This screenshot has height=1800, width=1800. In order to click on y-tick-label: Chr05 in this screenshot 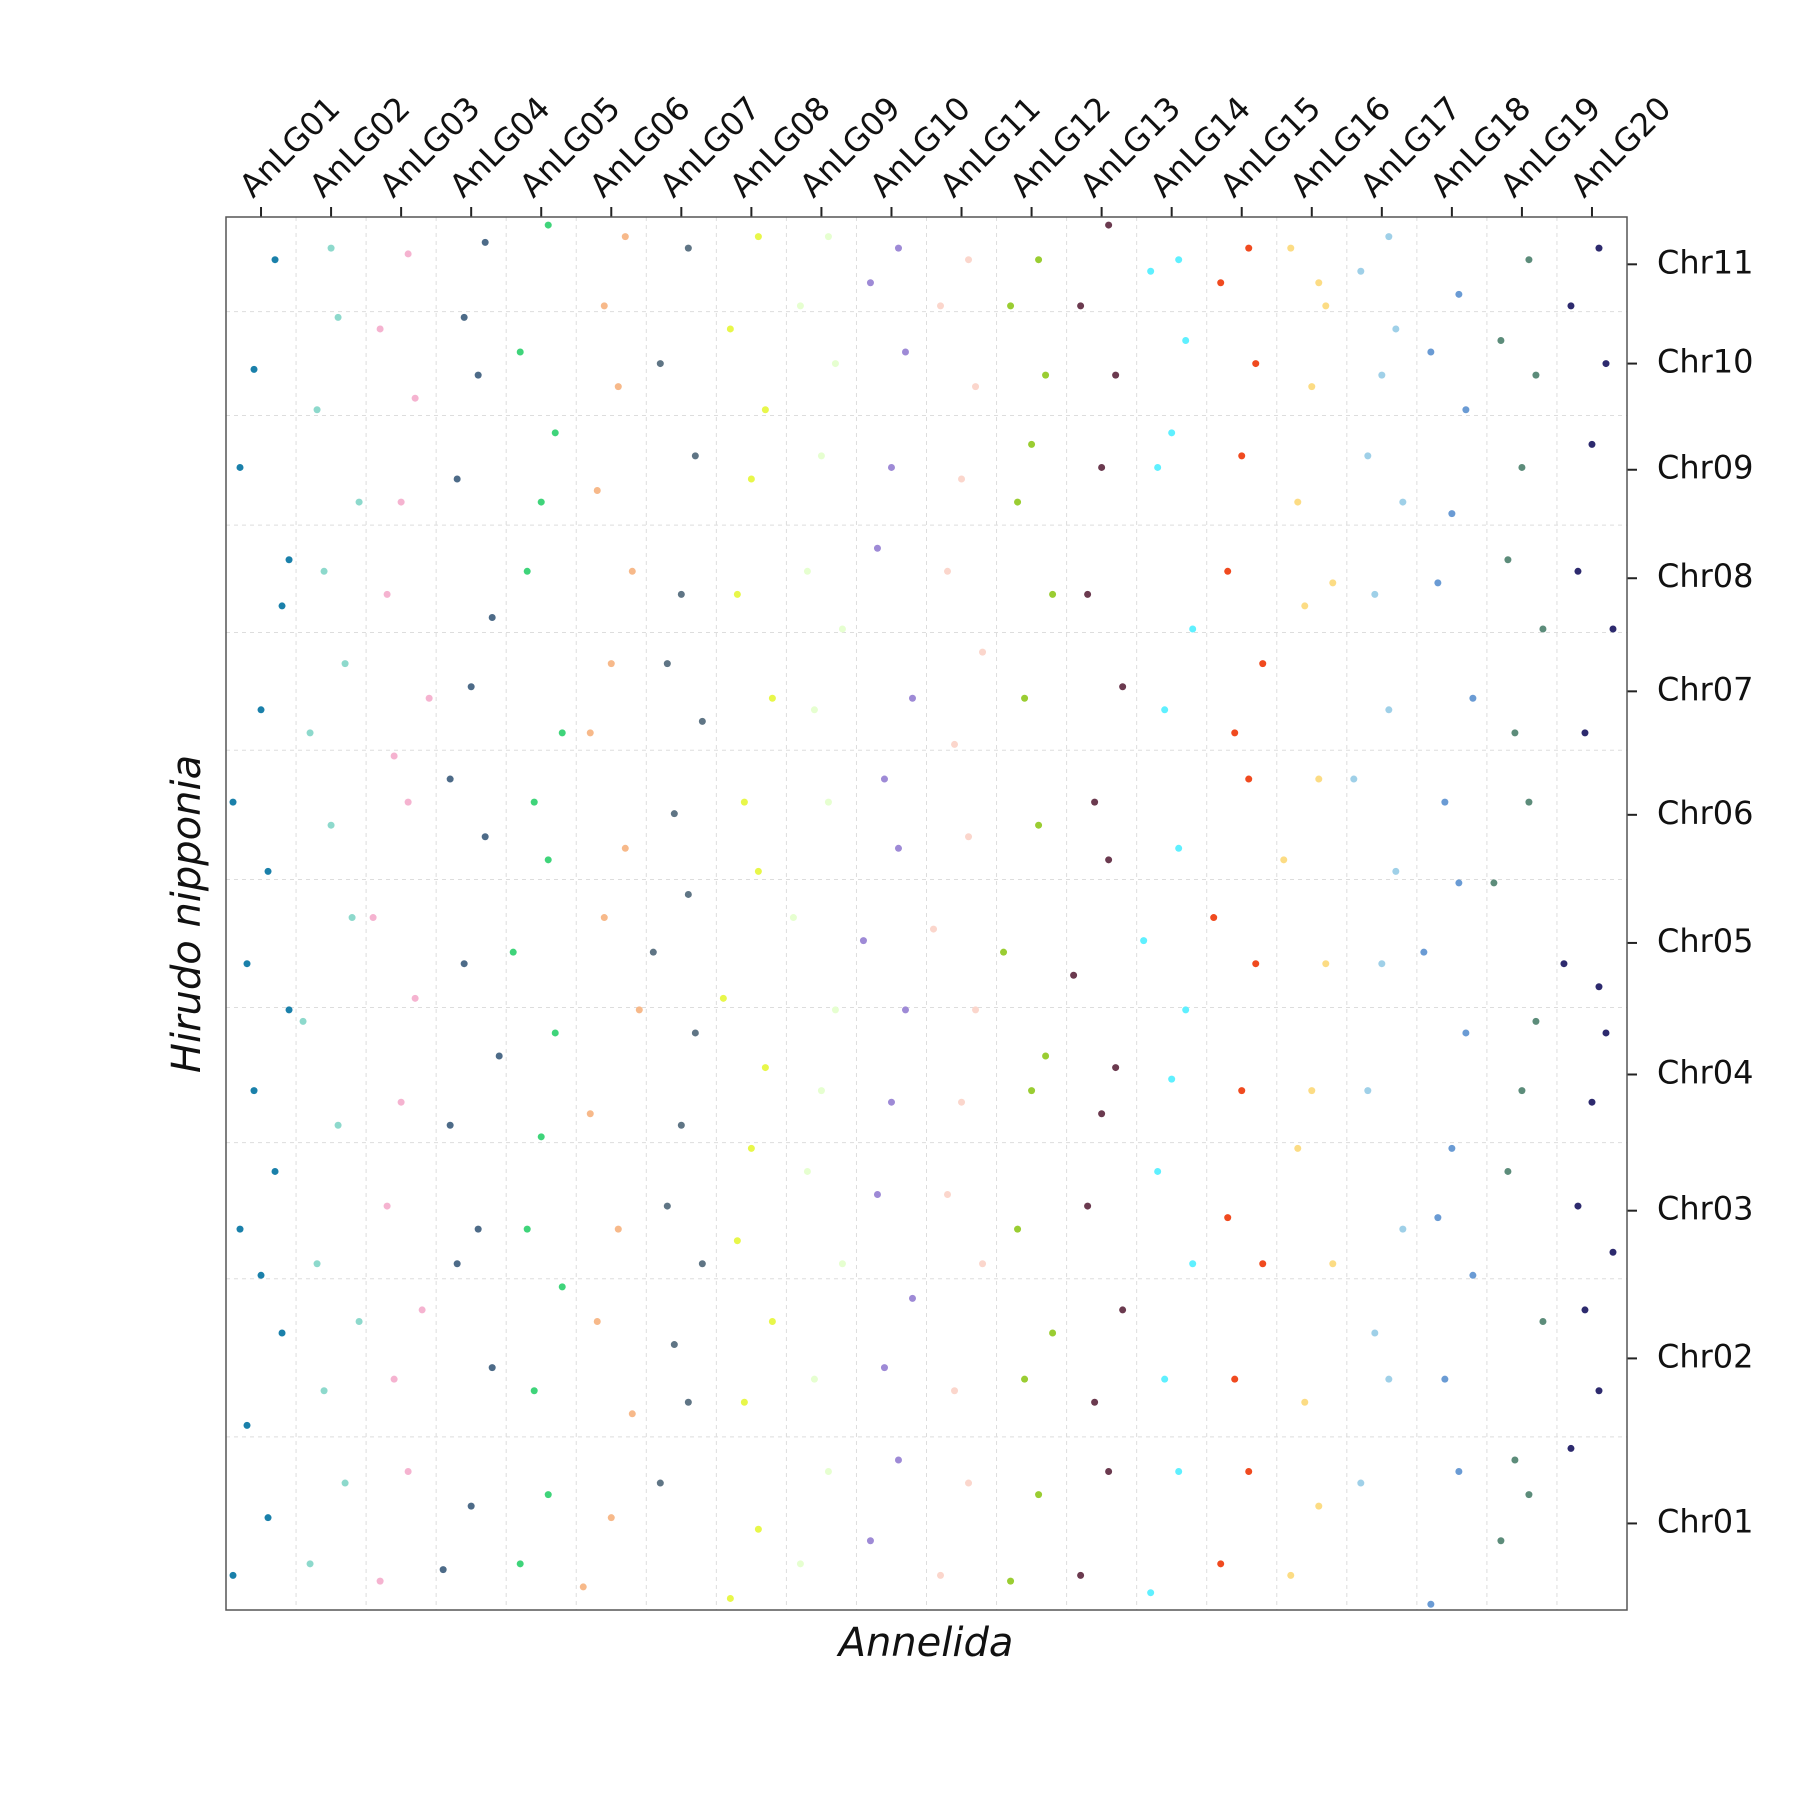, I will do `click(1705, 941)`.